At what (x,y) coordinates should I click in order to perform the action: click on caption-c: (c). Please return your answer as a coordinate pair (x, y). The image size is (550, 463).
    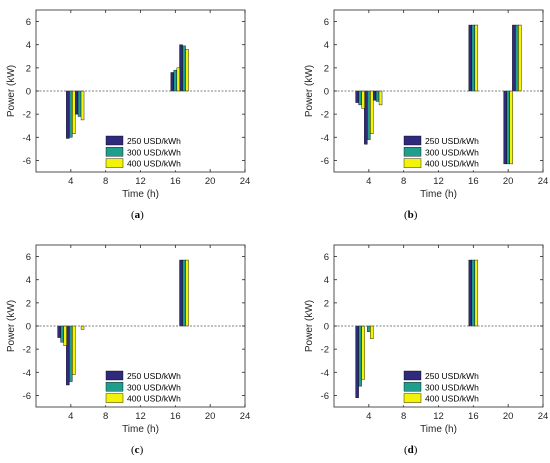
    Looking at the image, I should click on (137, 450).